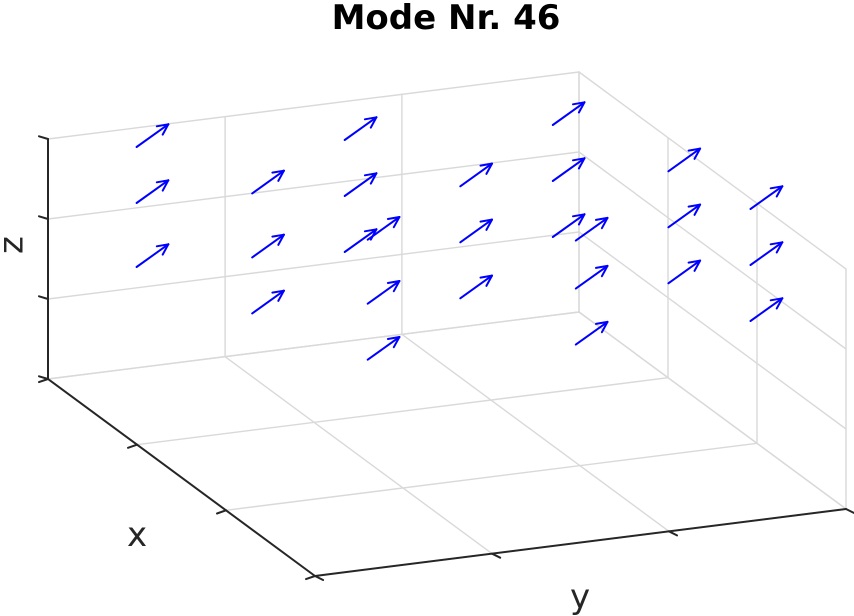 The height and width of the screenshot is (616, 854). What do you see at coordinates (580, 596) in the screenshot?
I see `y-axis-label: y` at bounding box center [580, 596].